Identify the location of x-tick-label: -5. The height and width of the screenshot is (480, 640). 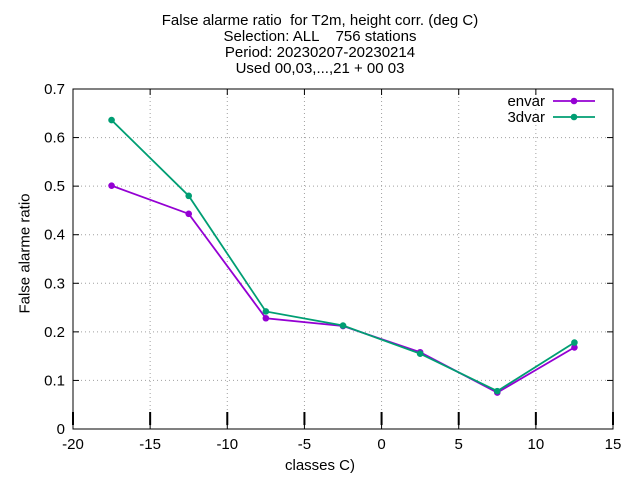
(304, 444).